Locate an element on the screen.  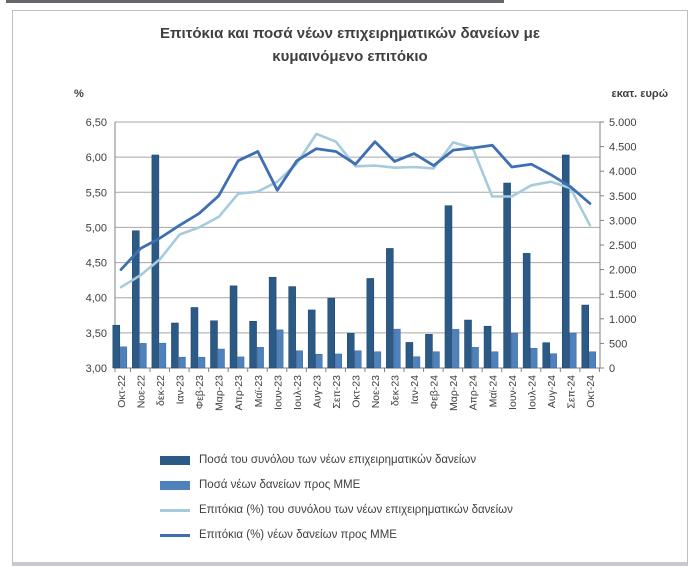
legend-swatch-sme-amounts-bar is located at coordinates (175, 485).